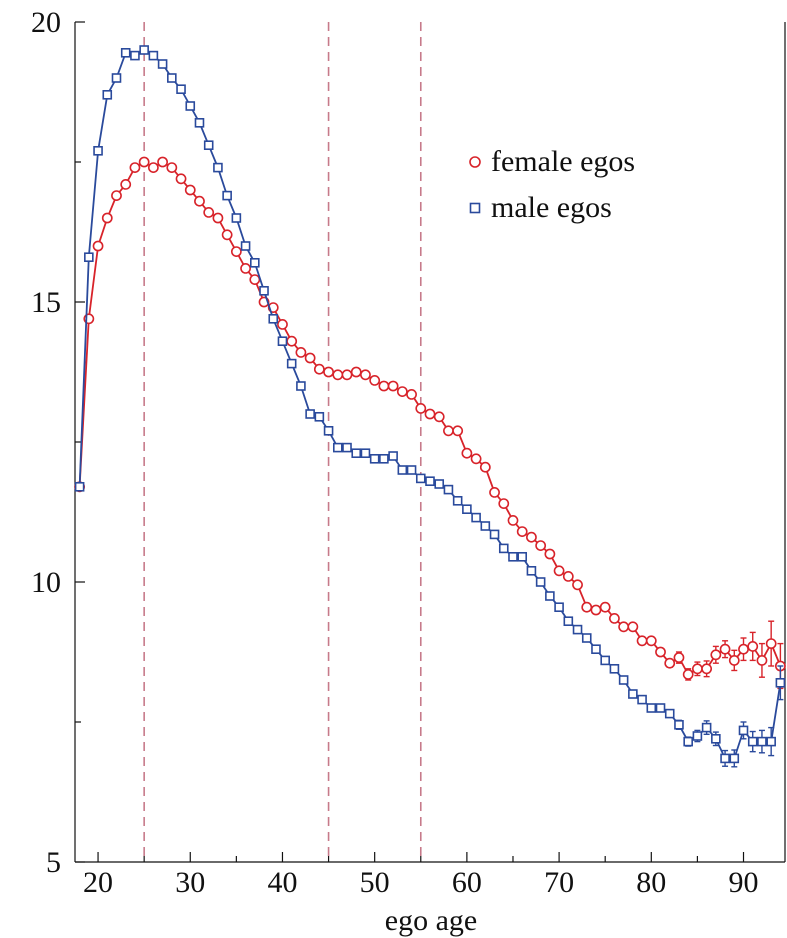 This screenshot has width=787, height=938. What do you see at coordinates (475, 162) in the screenshot?
I see `legend-marker-circle` at bounding box center [475, 162].